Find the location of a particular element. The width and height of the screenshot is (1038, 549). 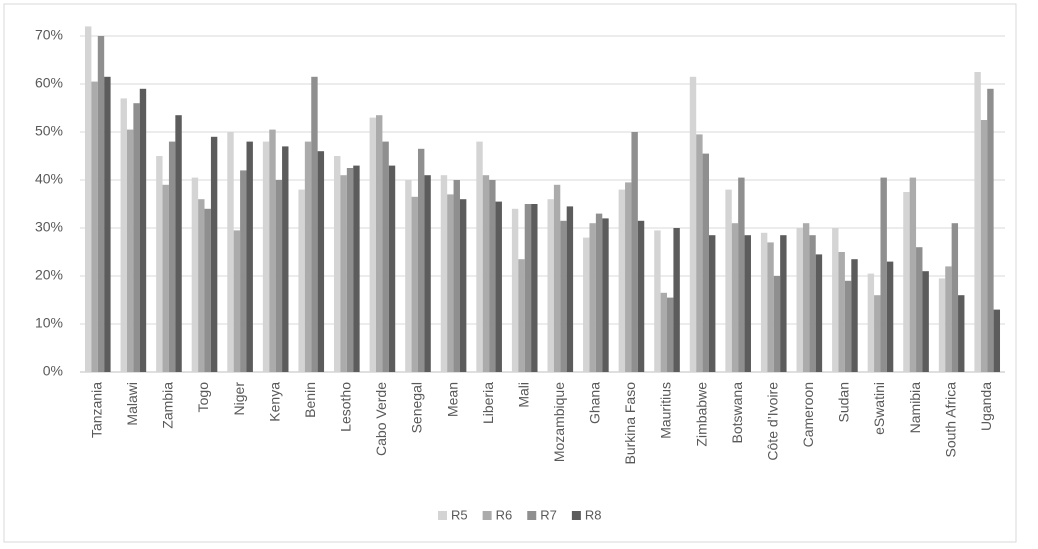

y-tick-label: 10% is located at coordinates (49, 323).